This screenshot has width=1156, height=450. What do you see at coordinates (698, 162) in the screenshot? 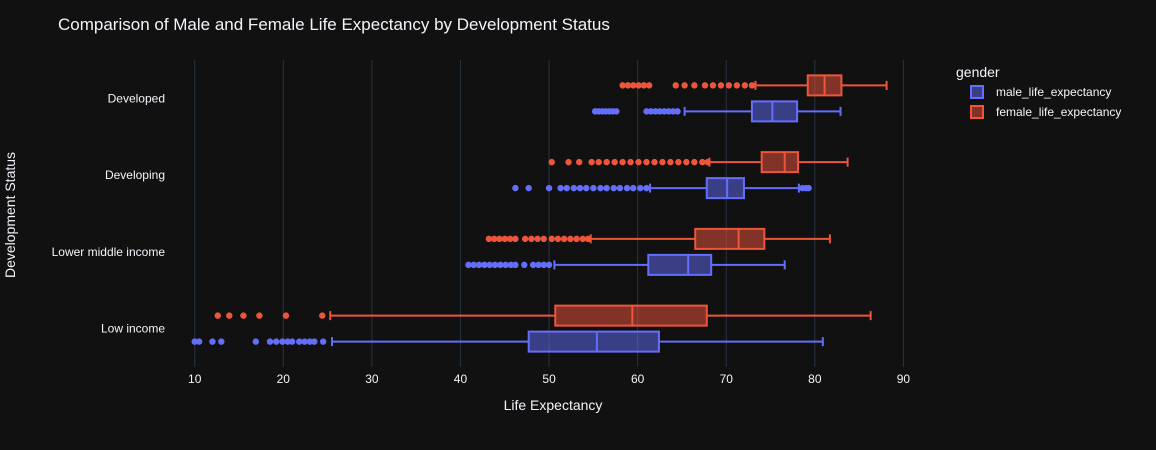
I see `box-female_life_expectancy-developing` at bounding box center [698, 162].